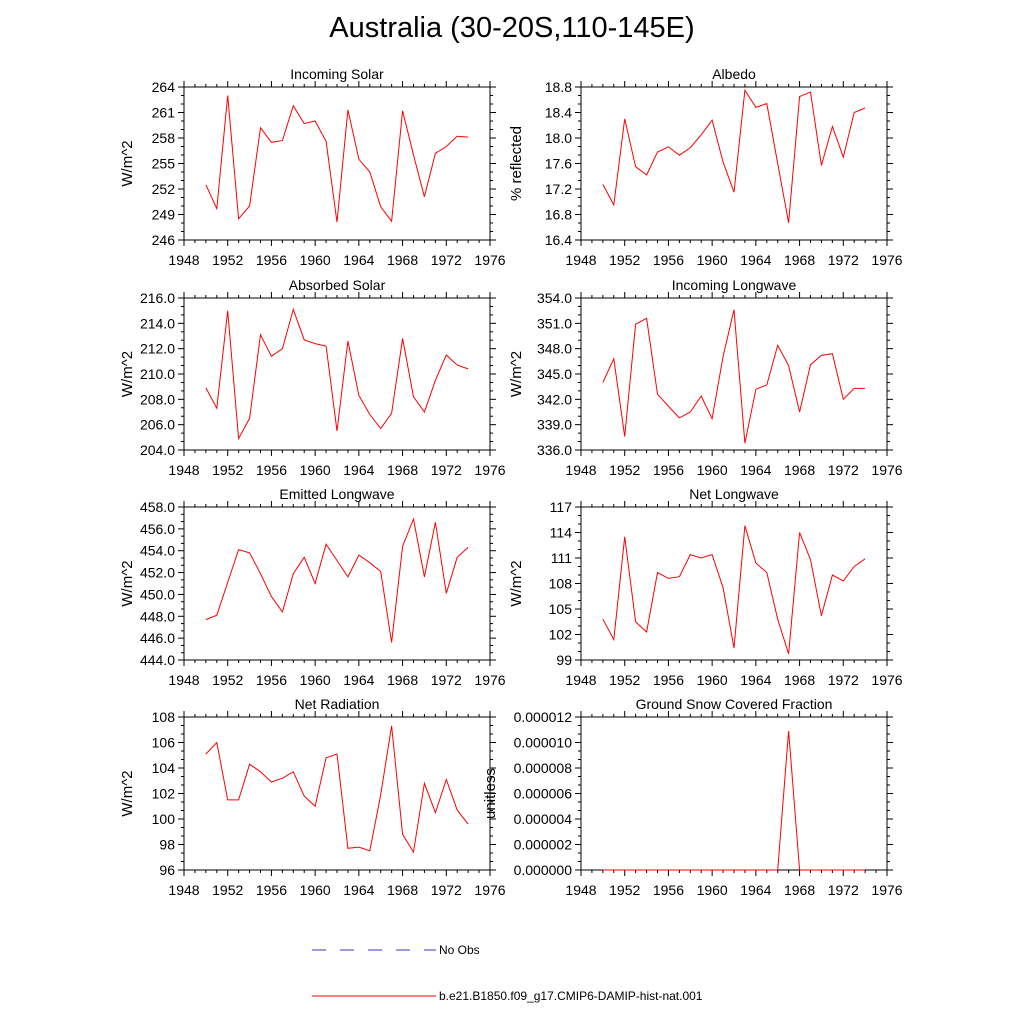 The height and width of the screenshot is (1024, 1024). What do you see at coordinates (624, 260) in the screenshot?
I see `panel-2-xtick-label: 1952` at bounding box center [624, 260].